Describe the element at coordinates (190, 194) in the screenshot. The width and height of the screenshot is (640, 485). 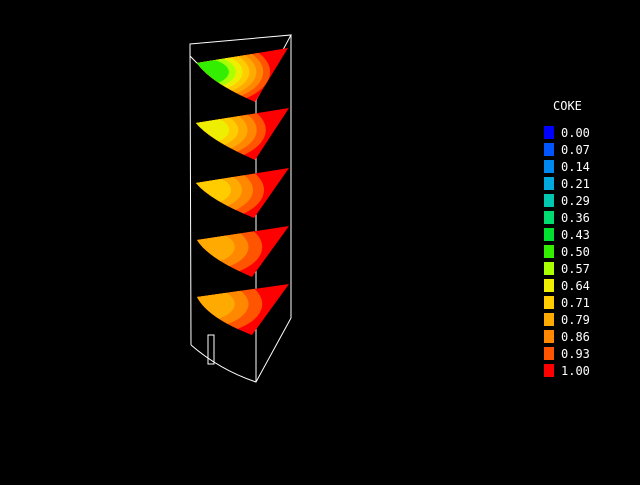
I see `frame-left-edge` at that location.